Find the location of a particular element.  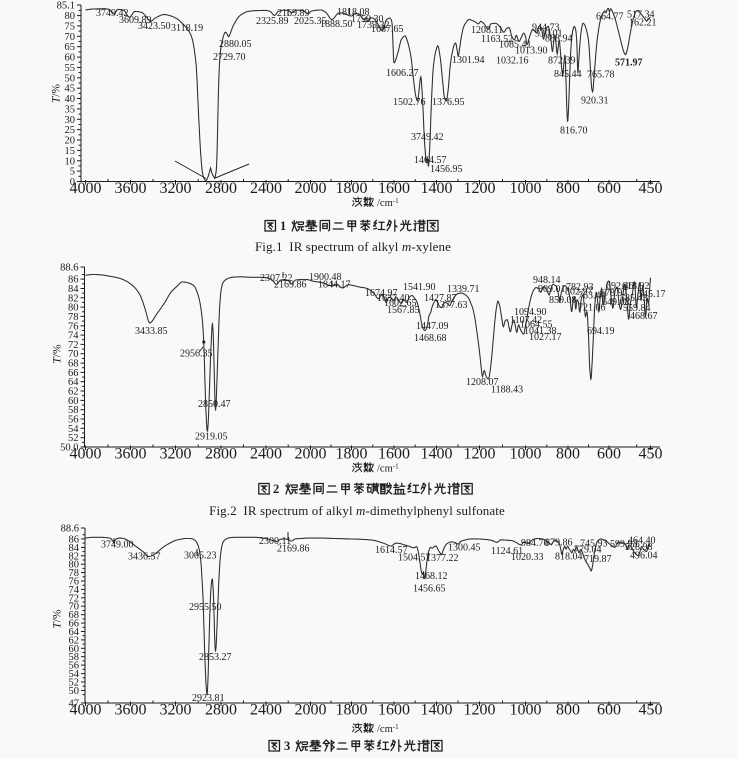

svg-text: 30 is located at coordinates (70, 120).